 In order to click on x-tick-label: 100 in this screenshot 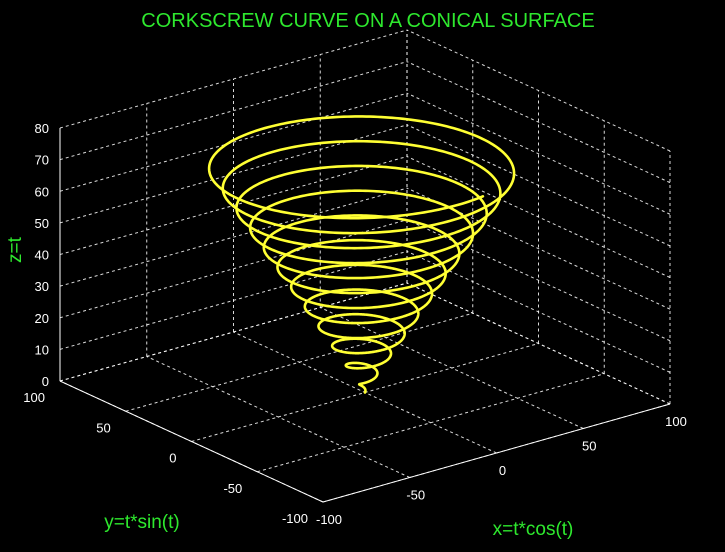, I will do `click(676, 421)`.